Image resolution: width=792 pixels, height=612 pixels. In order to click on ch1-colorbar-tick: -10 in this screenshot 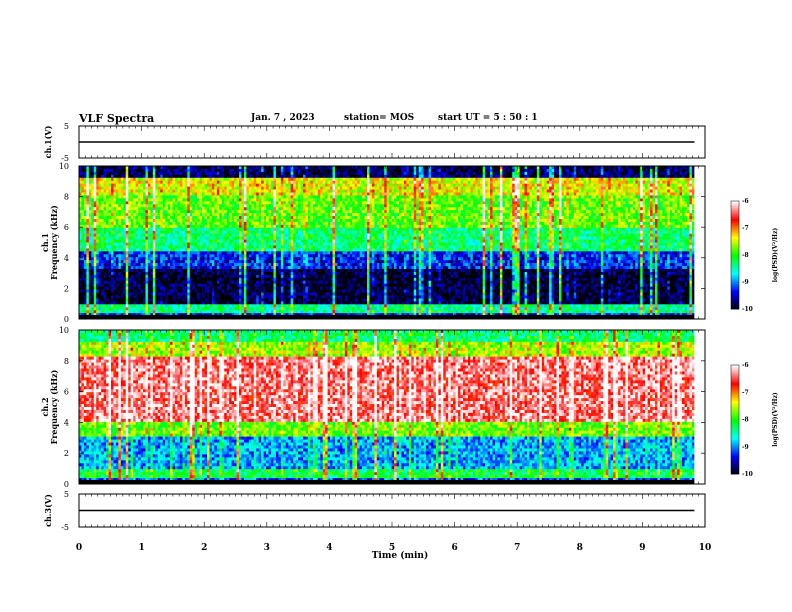, I will do `click(747, 309)`.